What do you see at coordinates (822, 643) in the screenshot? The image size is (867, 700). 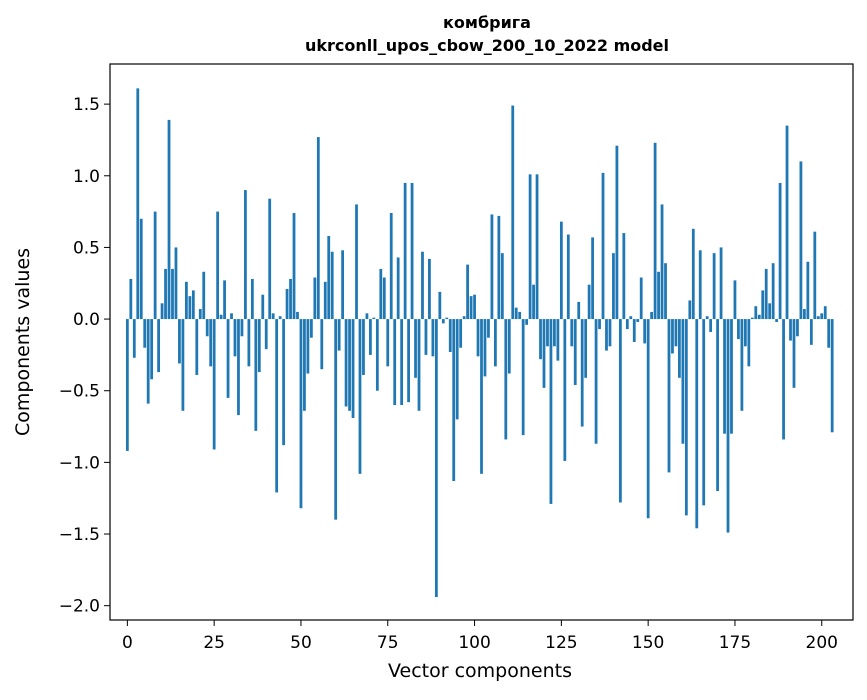 I see `x-tick-label: 200` at bounding box center [822, 643].